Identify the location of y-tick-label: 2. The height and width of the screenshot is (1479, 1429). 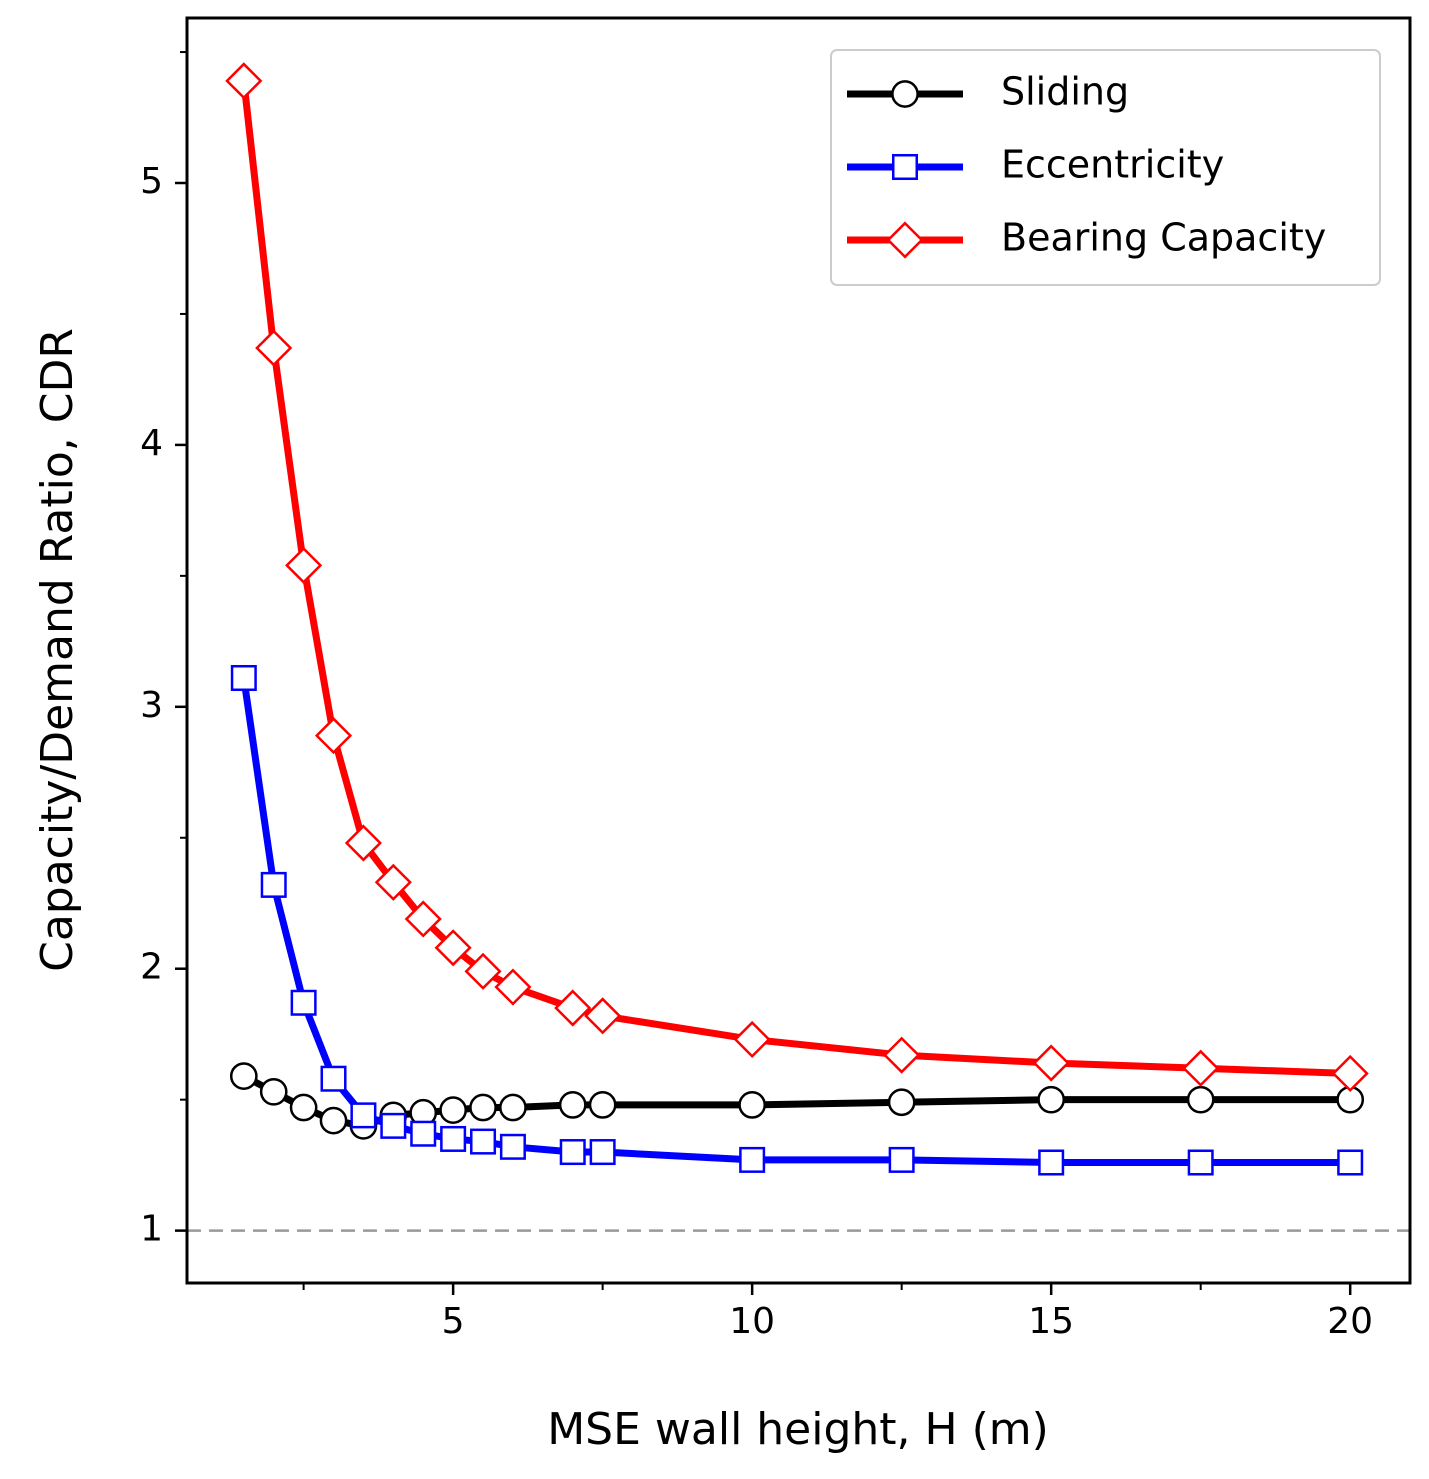
(151, 967).